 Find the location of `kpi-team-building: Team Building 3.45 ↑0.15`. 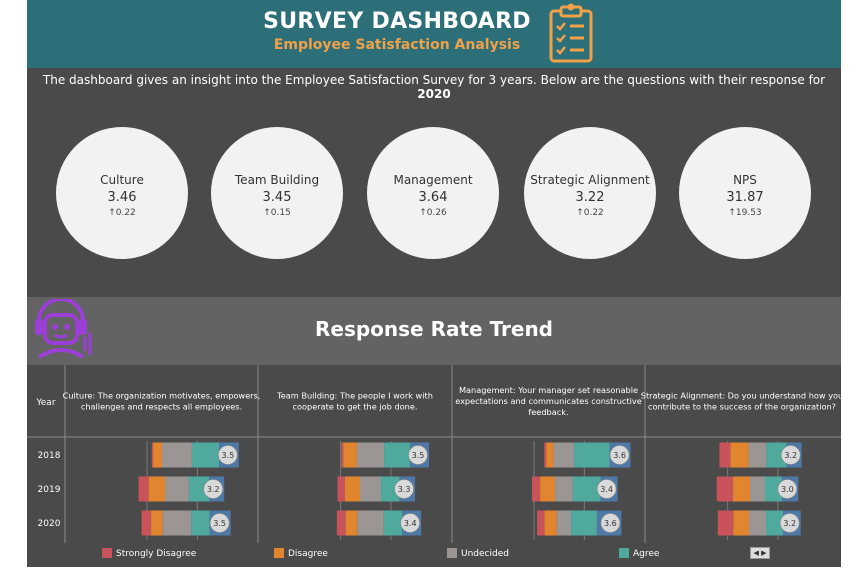

kpi-team-building: Team Building 3.45 ↑0.15 is located at coordinates (277, 193).